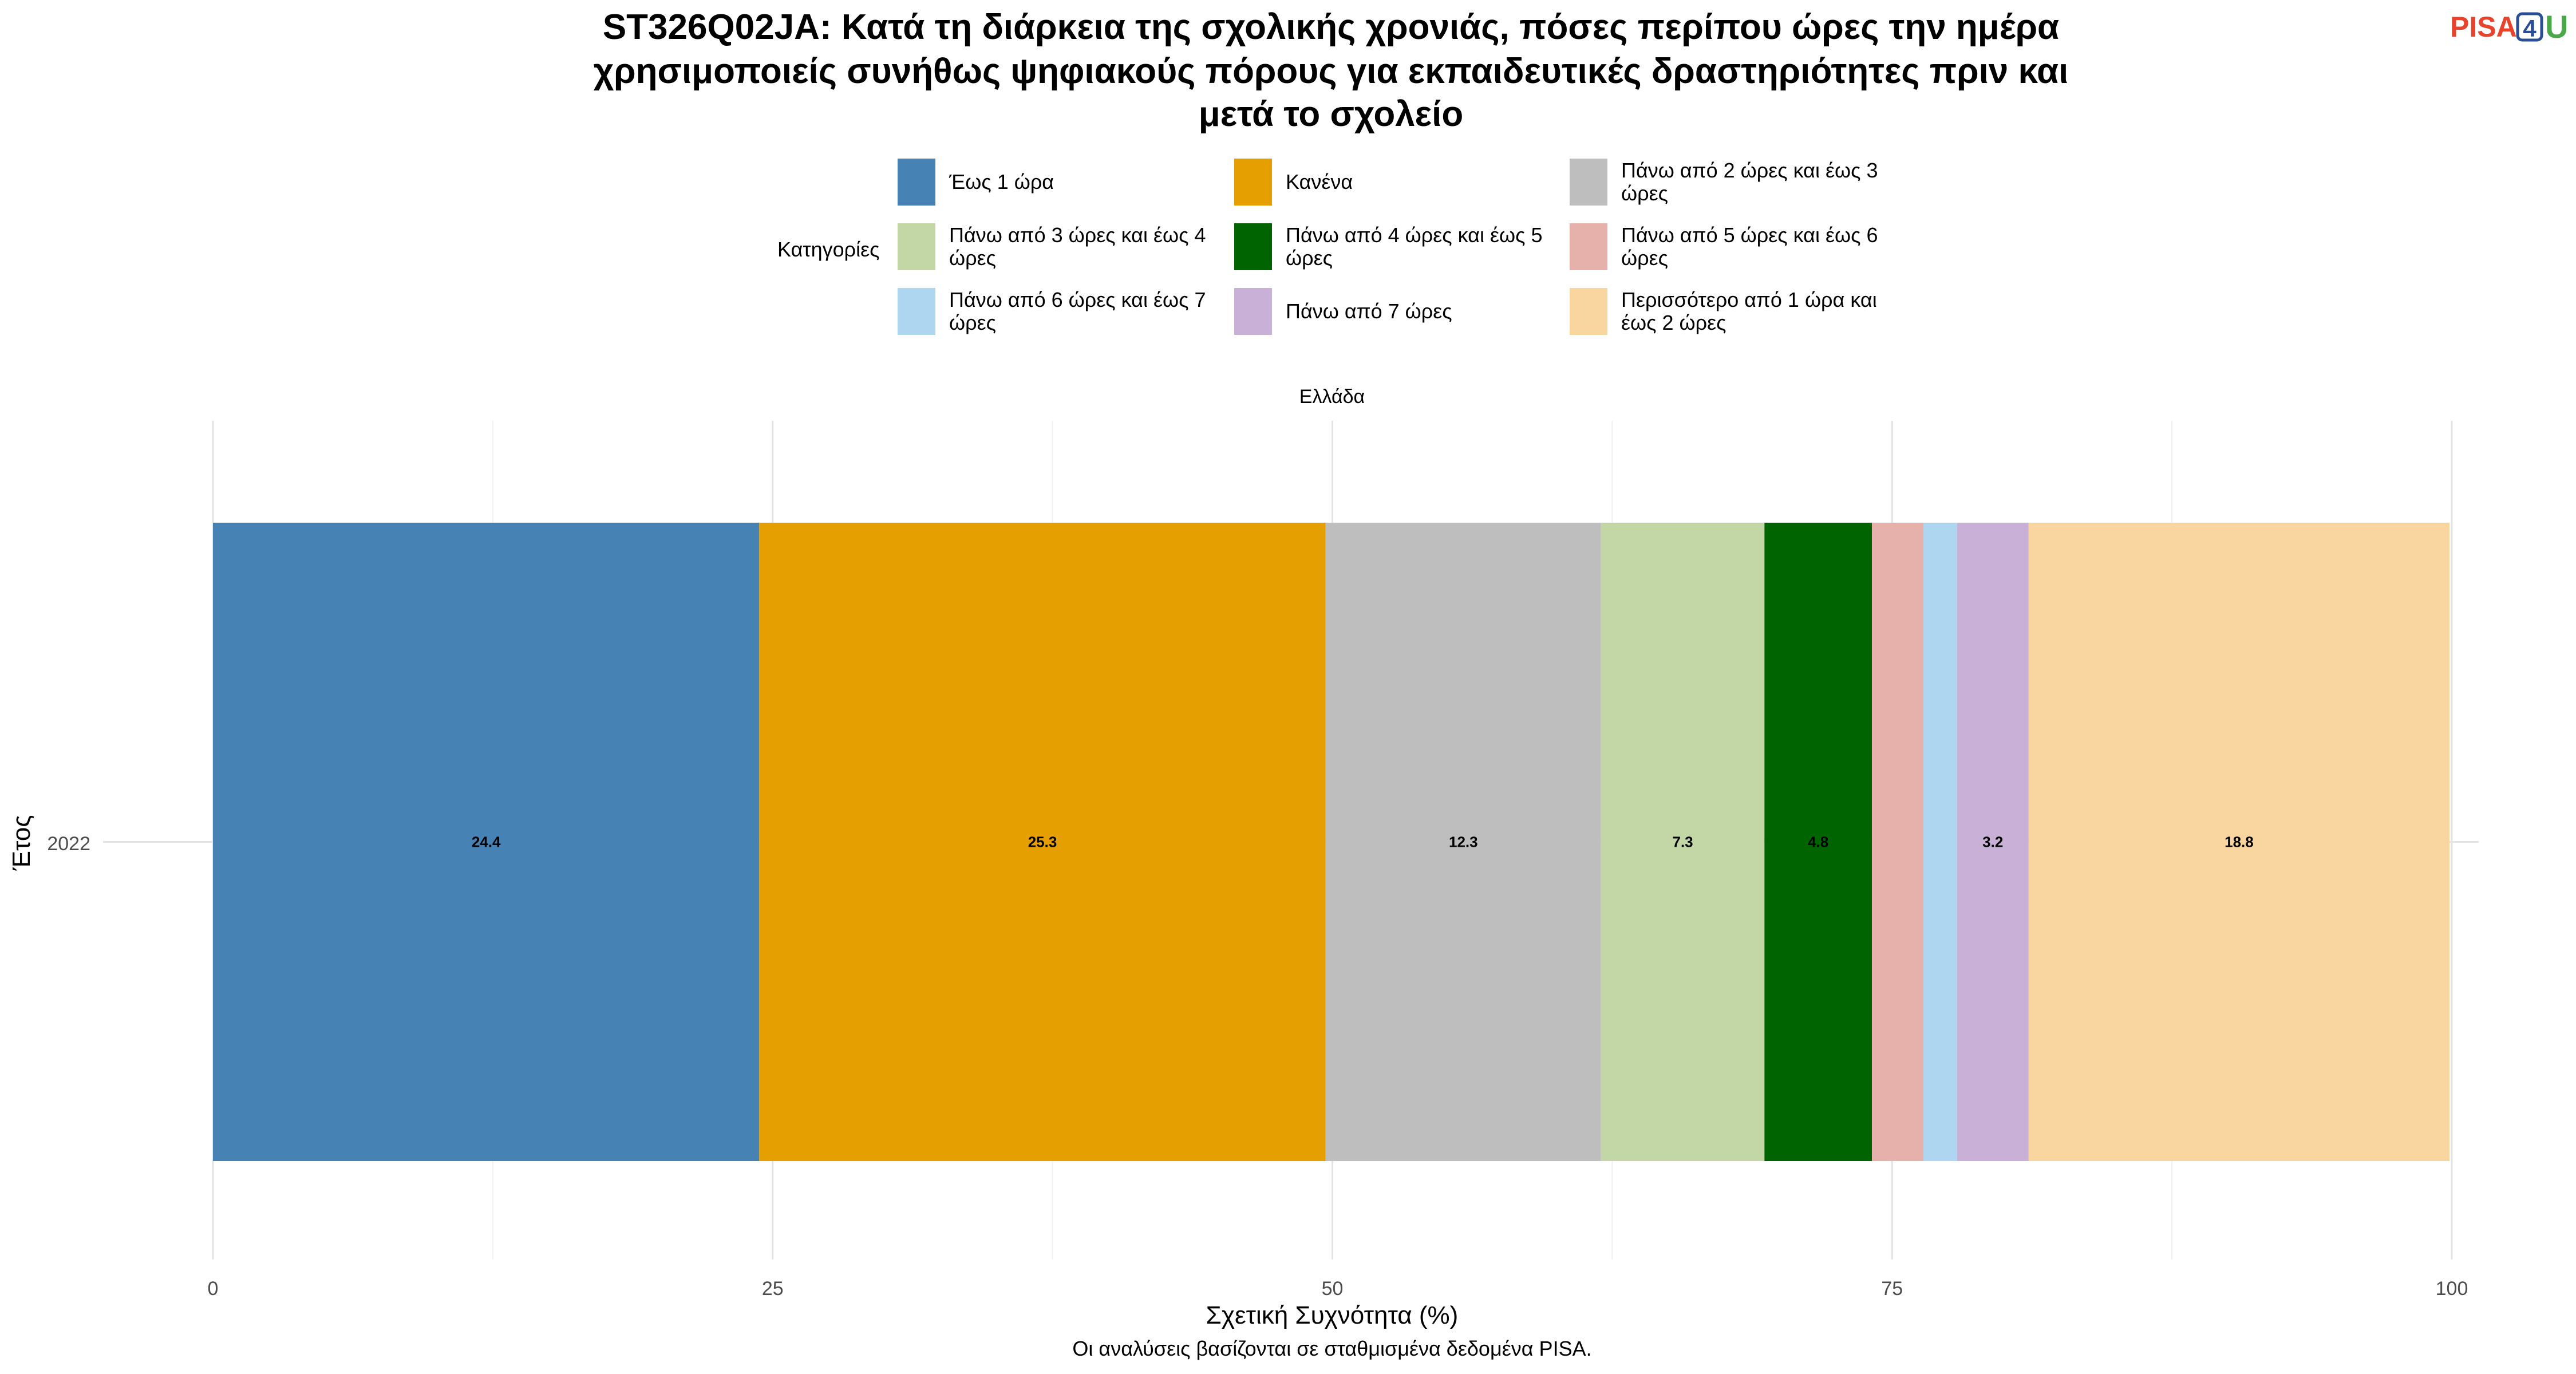 This screenshot has width=2576, height=1374. I want to click on legend-label-4-1: ώρες, so click(1309, 258).